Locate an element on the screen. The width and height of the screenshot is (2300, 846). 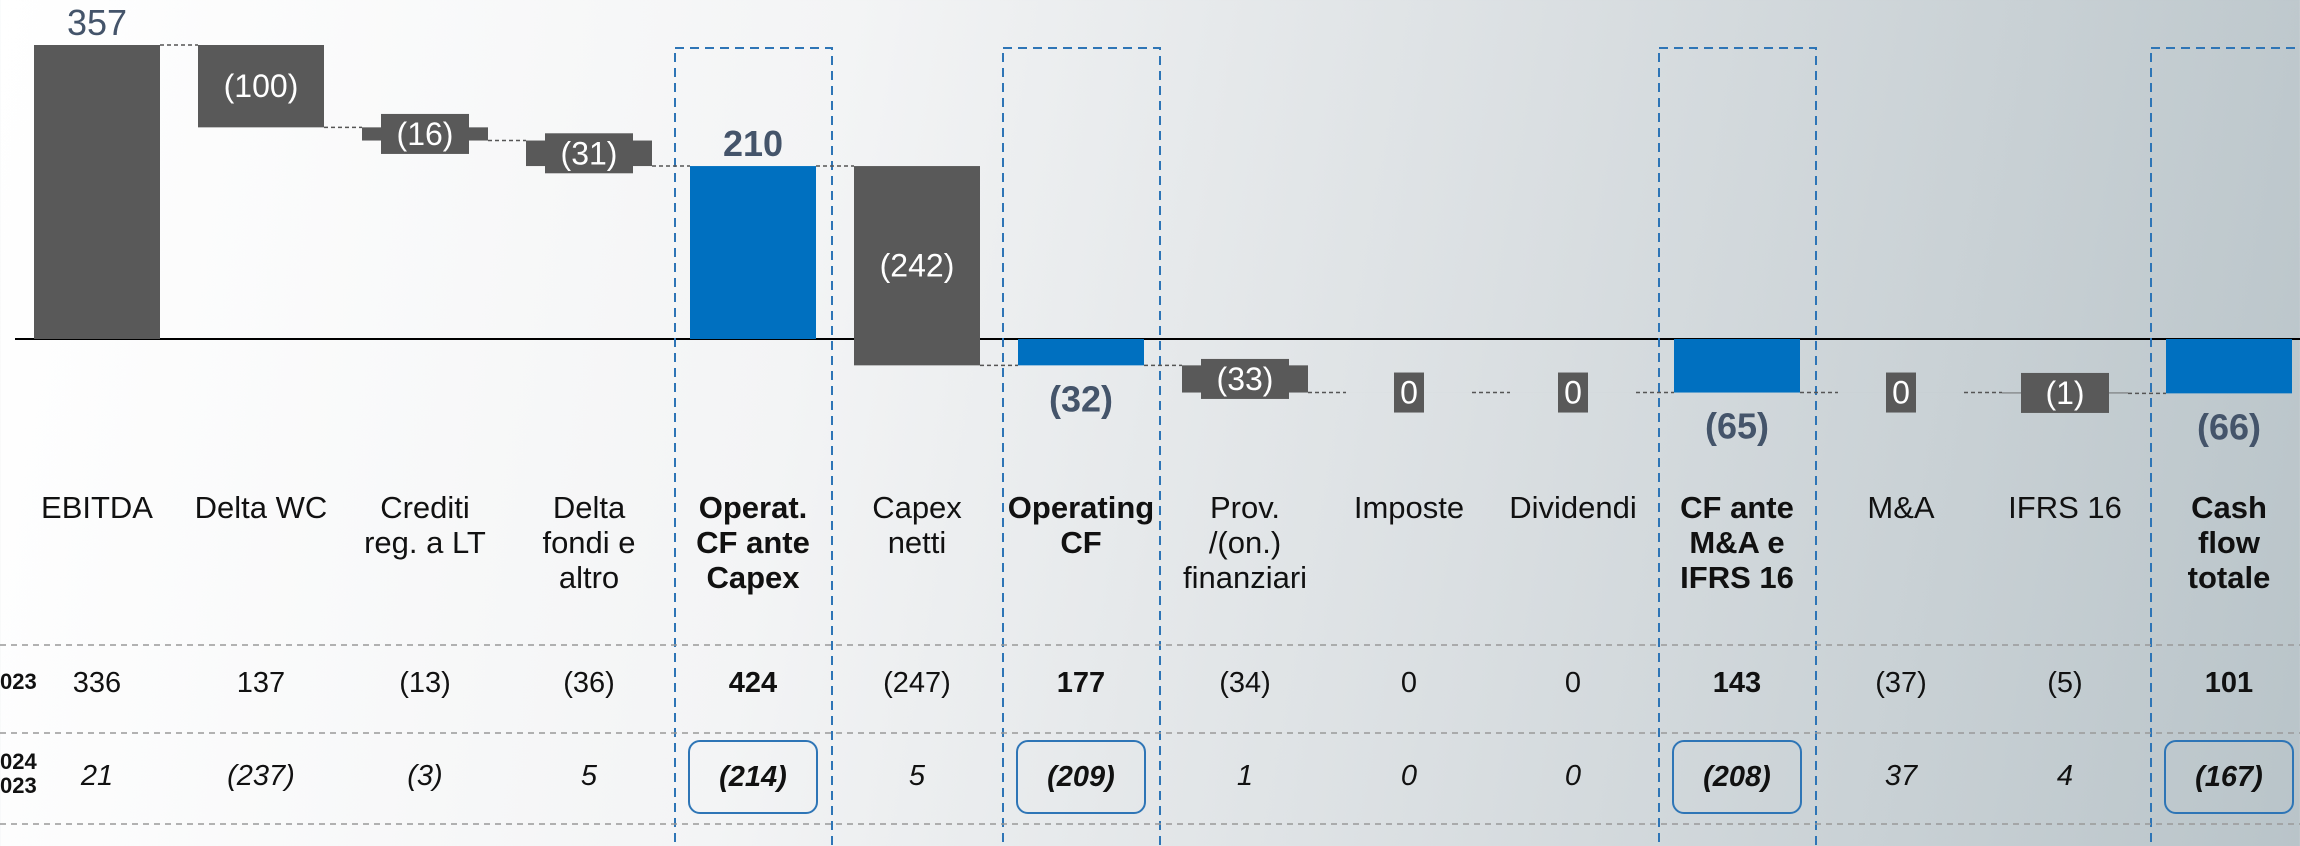
category-label: Operat. CF ante Capex is located at coordinates (753, 542).